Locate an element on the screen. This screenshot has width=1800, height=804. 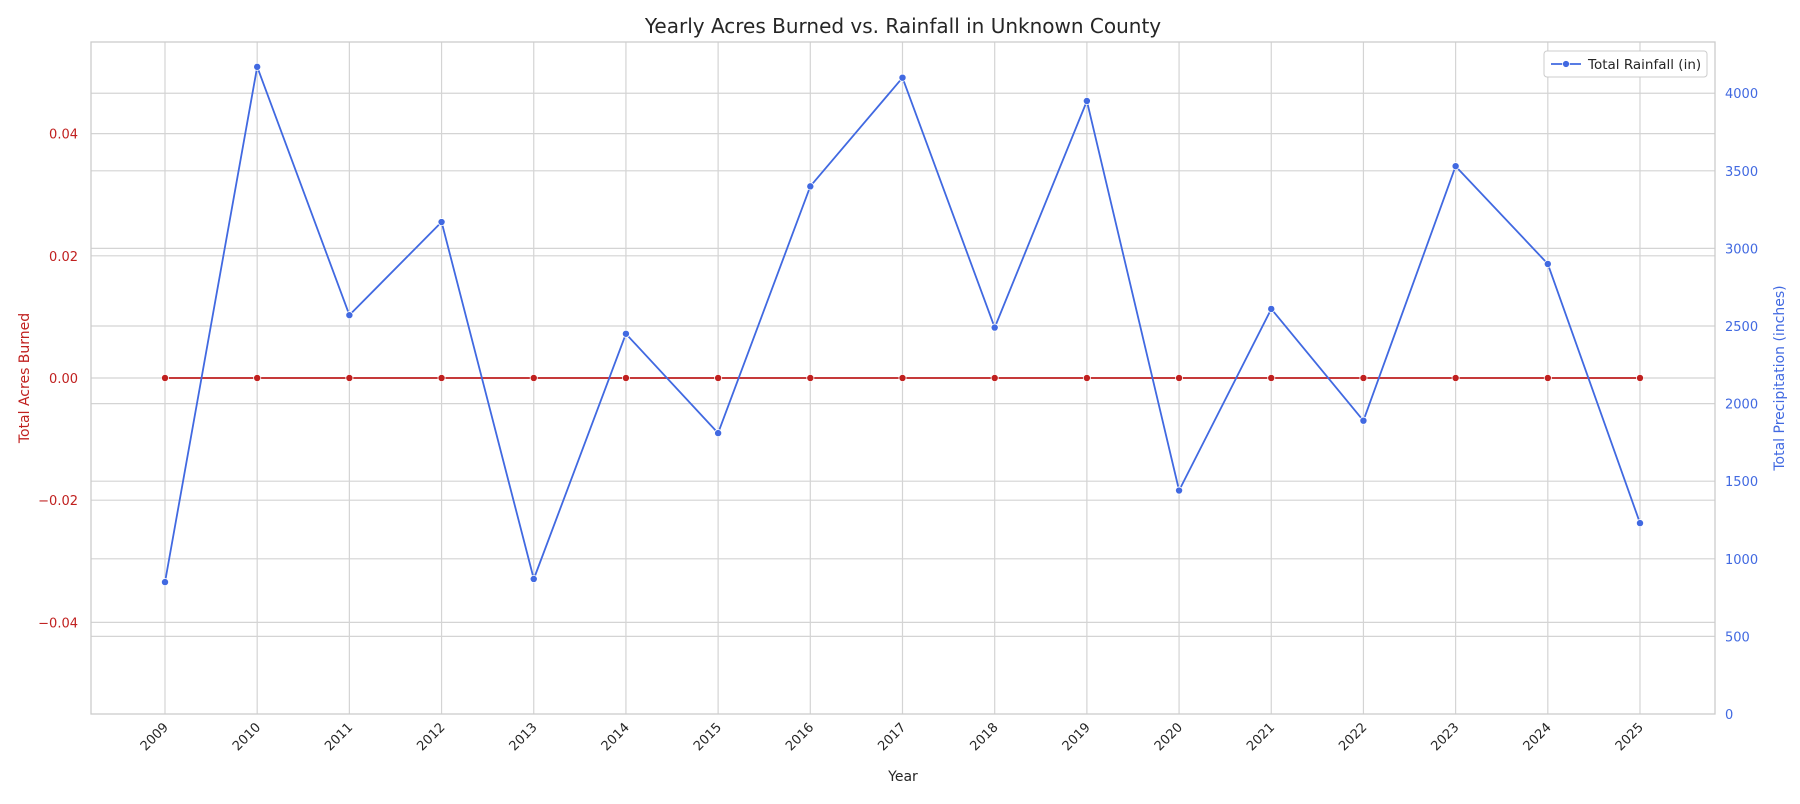
legend-box is located at coordinates (1625, 64).